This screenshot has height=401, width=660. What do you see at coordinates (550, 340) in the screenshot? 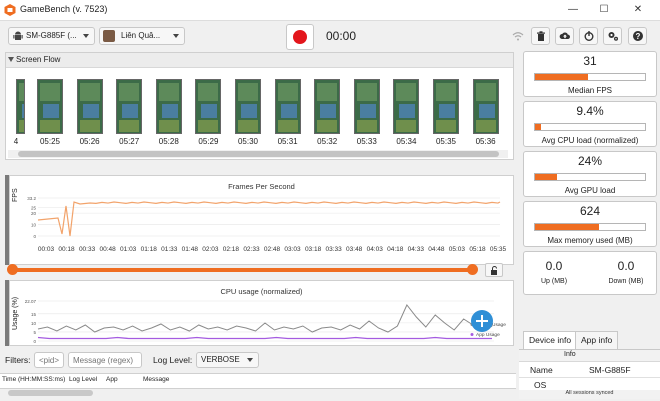
I see `tab-device-info: Device info` at bounding box center [550, 340].